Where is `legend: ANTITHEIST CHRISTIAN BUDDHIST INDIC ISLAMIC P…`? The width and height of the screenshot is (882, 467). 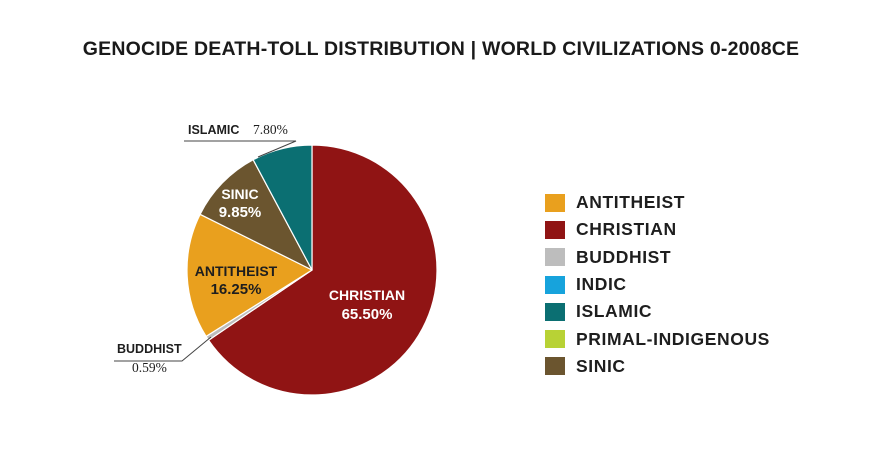 legend: ANTITHEIST CHRISTIAN BUDDHIST INDIC ISLAMIC P… is located at coordinates (657, 284).